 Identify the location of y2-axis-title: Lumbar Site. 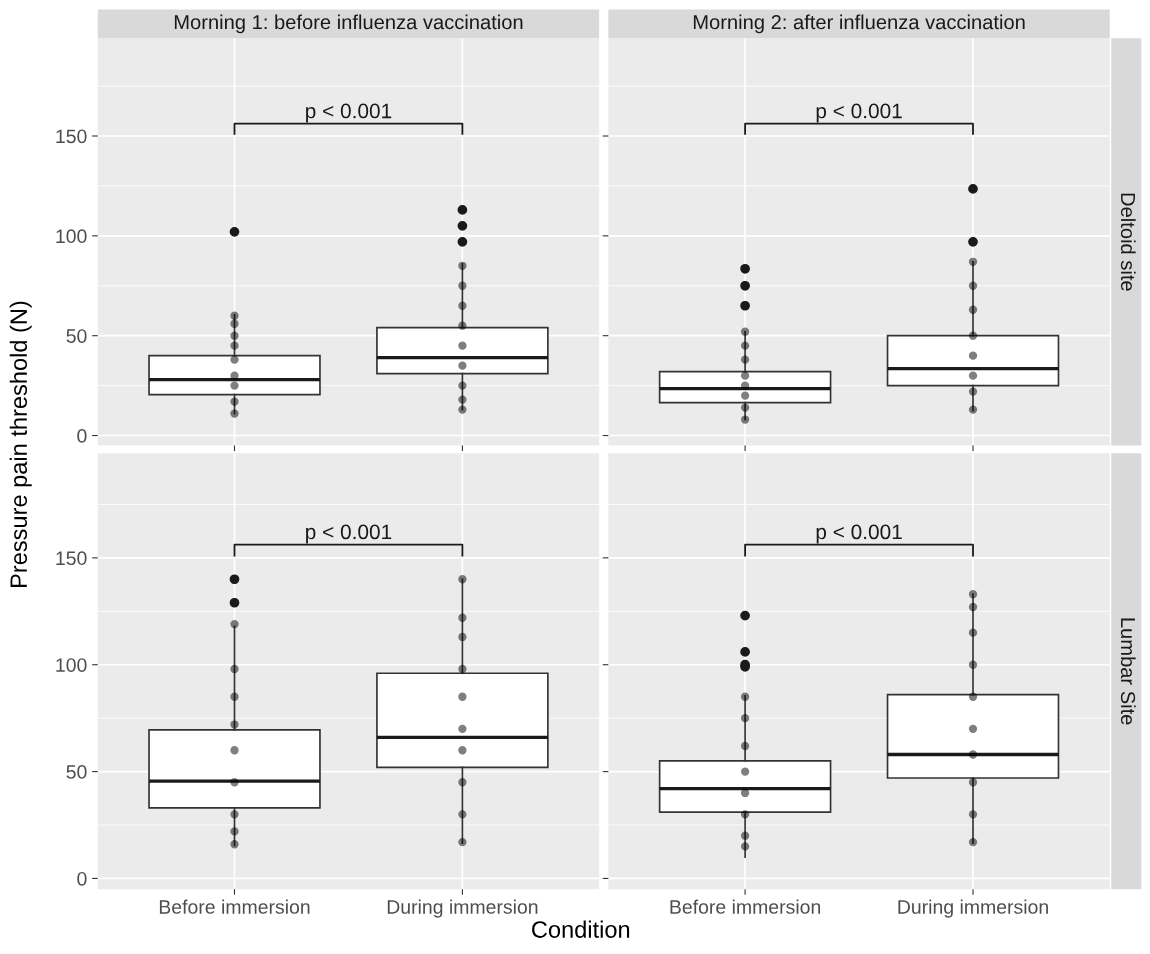
(1128, 671).